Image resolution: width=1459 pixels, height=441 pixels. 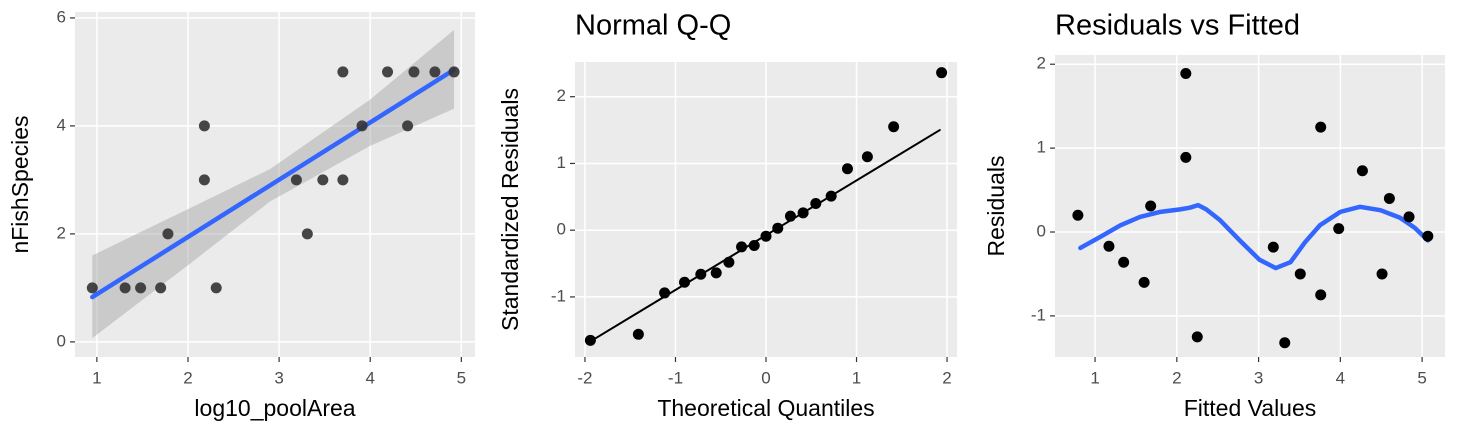 I want to click on y-axis-label: nFishSpecies, so click(x=20, y=184).